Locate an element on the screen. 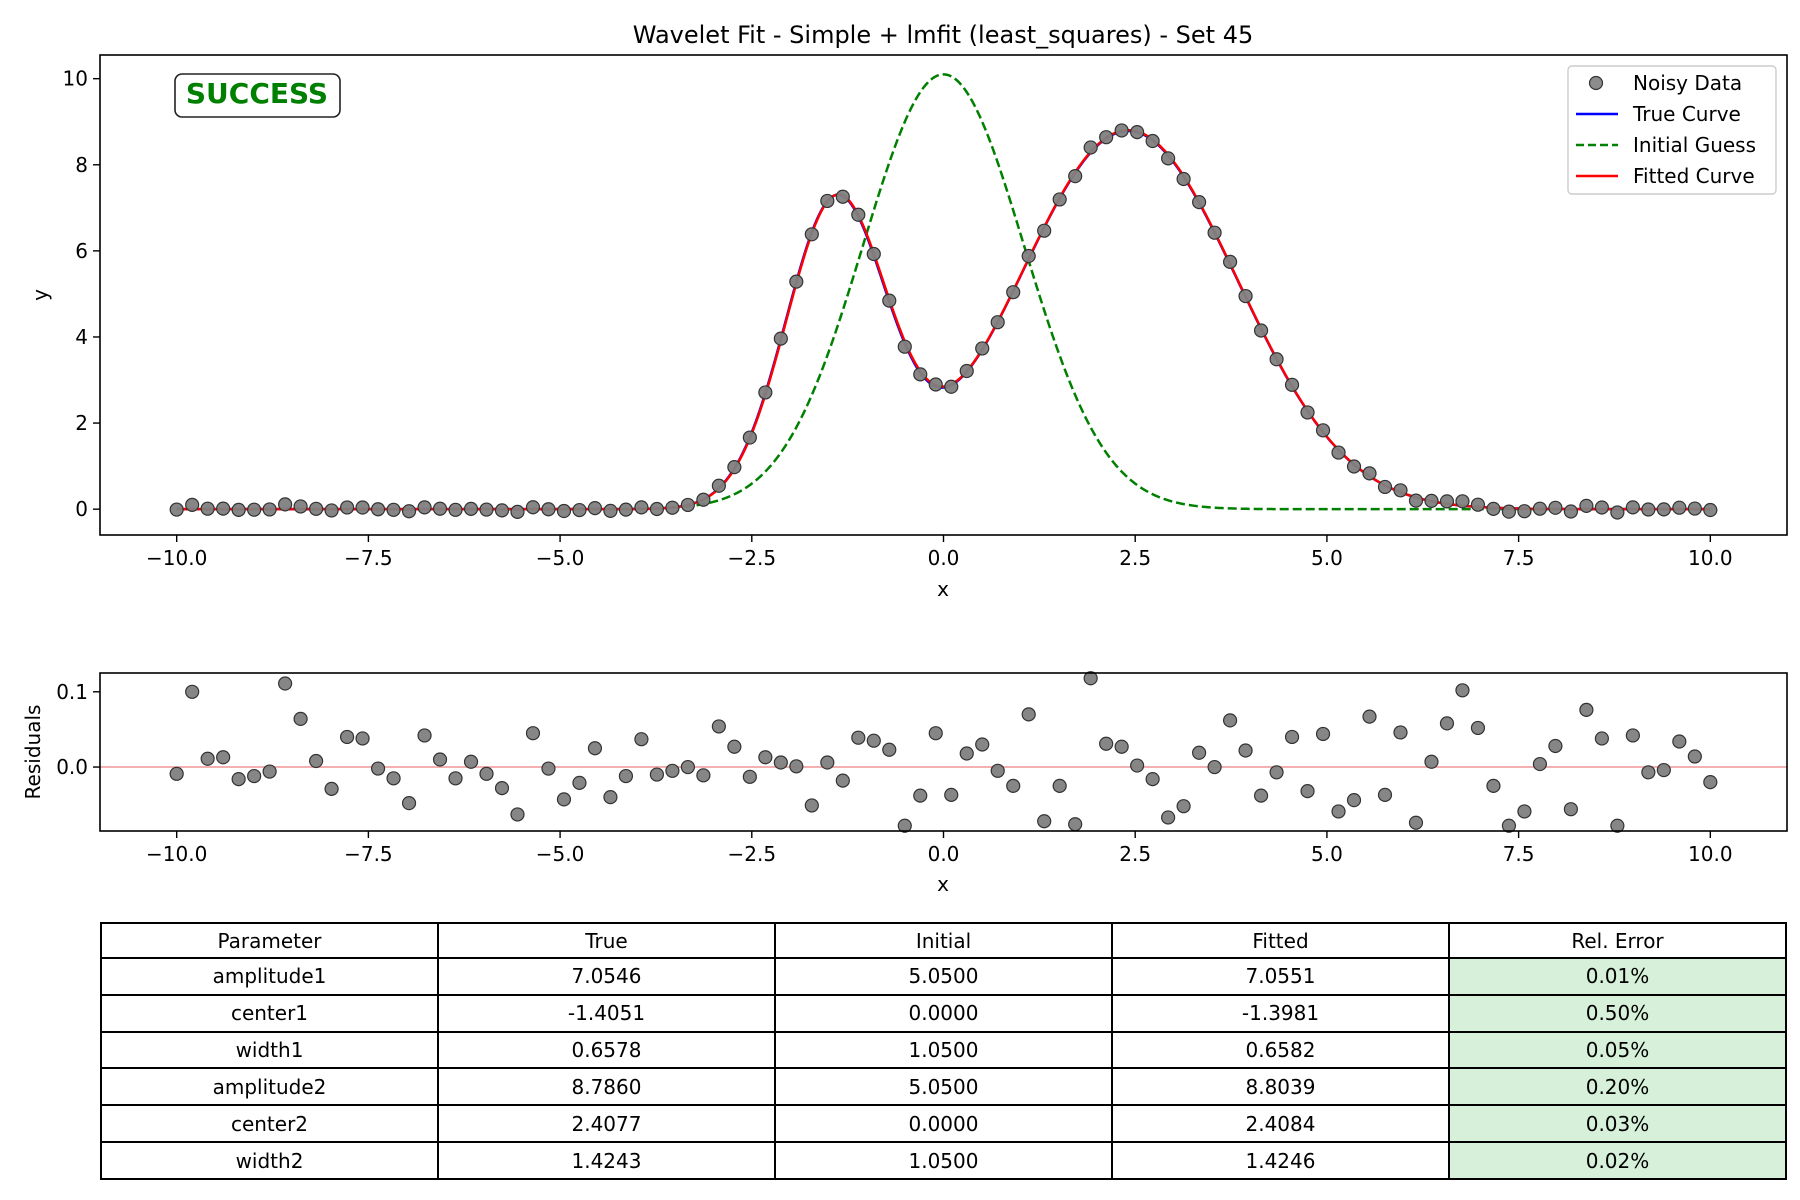 The image size is (1800, 1200). residuals-plot-frame is located at coordinates (943, 752).